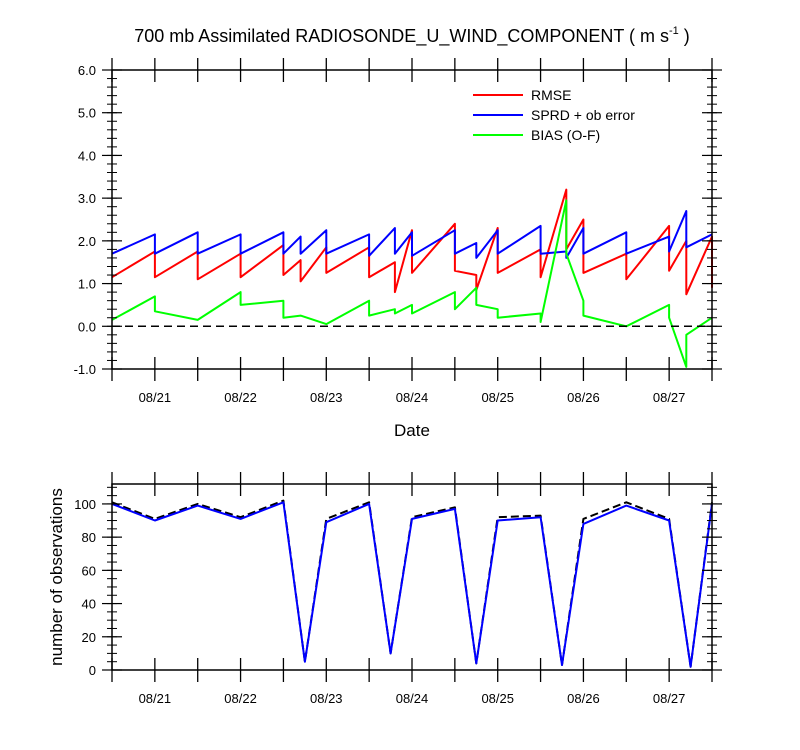 Image resolution: width=800 pixels, height=750 pixels. Describe the element at coordinates (565, 135) in the screenshot. I see `legend-label: BIAS (O-F)` at that location.